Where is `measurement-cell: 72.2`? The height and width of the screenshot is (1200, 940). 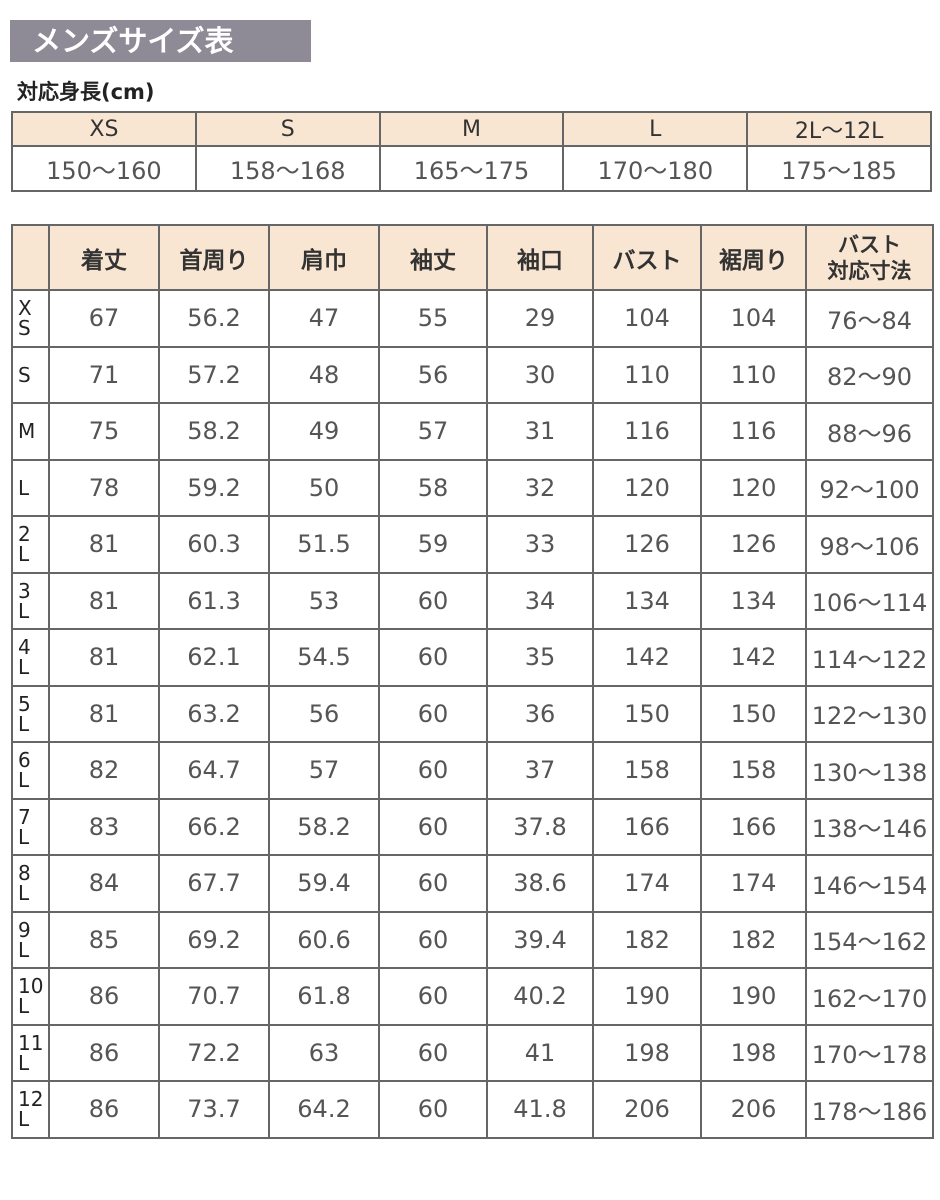 measurement-cell: 72.2 is located at coordinates (214, 1052).